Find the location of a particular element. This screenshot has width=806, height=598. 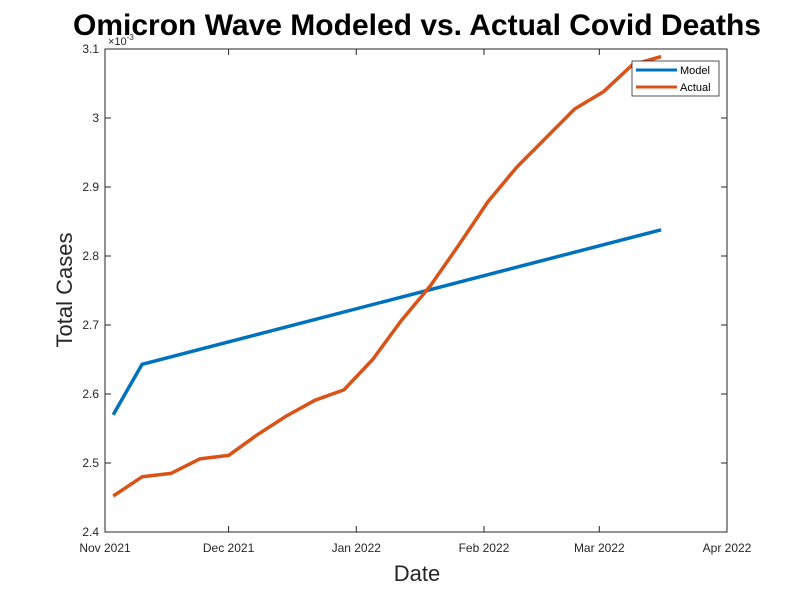

x-tick-label: Dec 2021 is located at coordinates (229, 548).